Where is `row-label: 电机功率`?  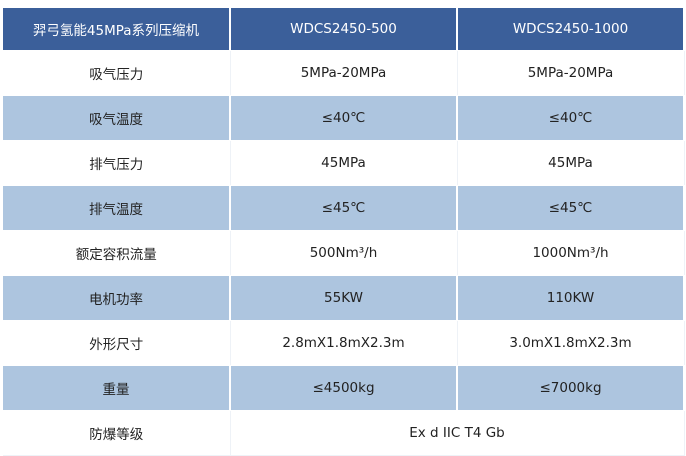 row-label: 电机功率 is located at coordinates (117, 298).